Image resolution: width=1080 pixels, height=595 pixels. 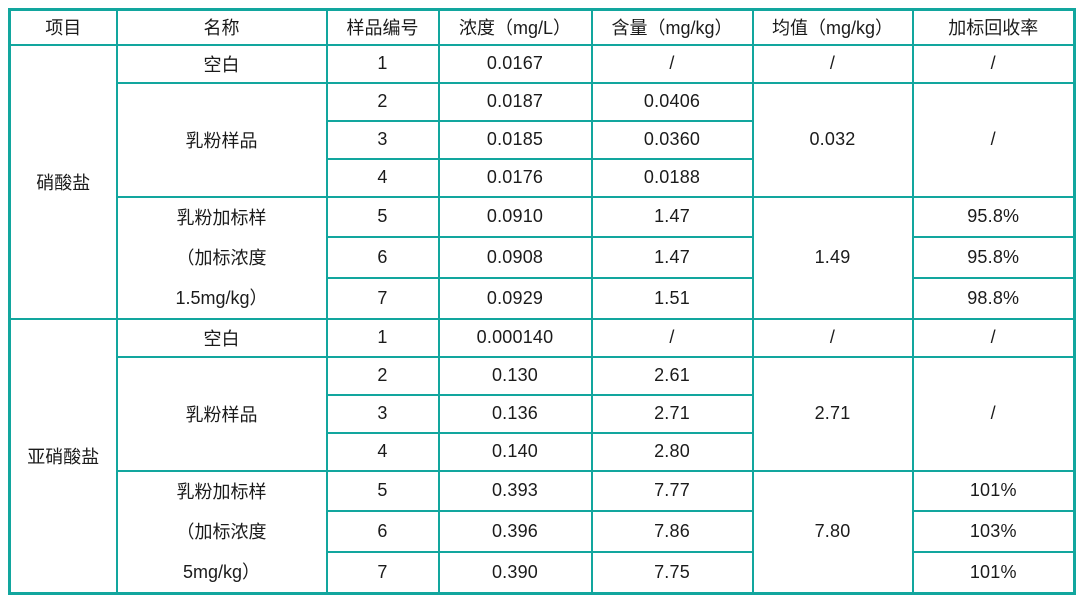 I want to click on cell: 7.75, so click(x=672, y=572).